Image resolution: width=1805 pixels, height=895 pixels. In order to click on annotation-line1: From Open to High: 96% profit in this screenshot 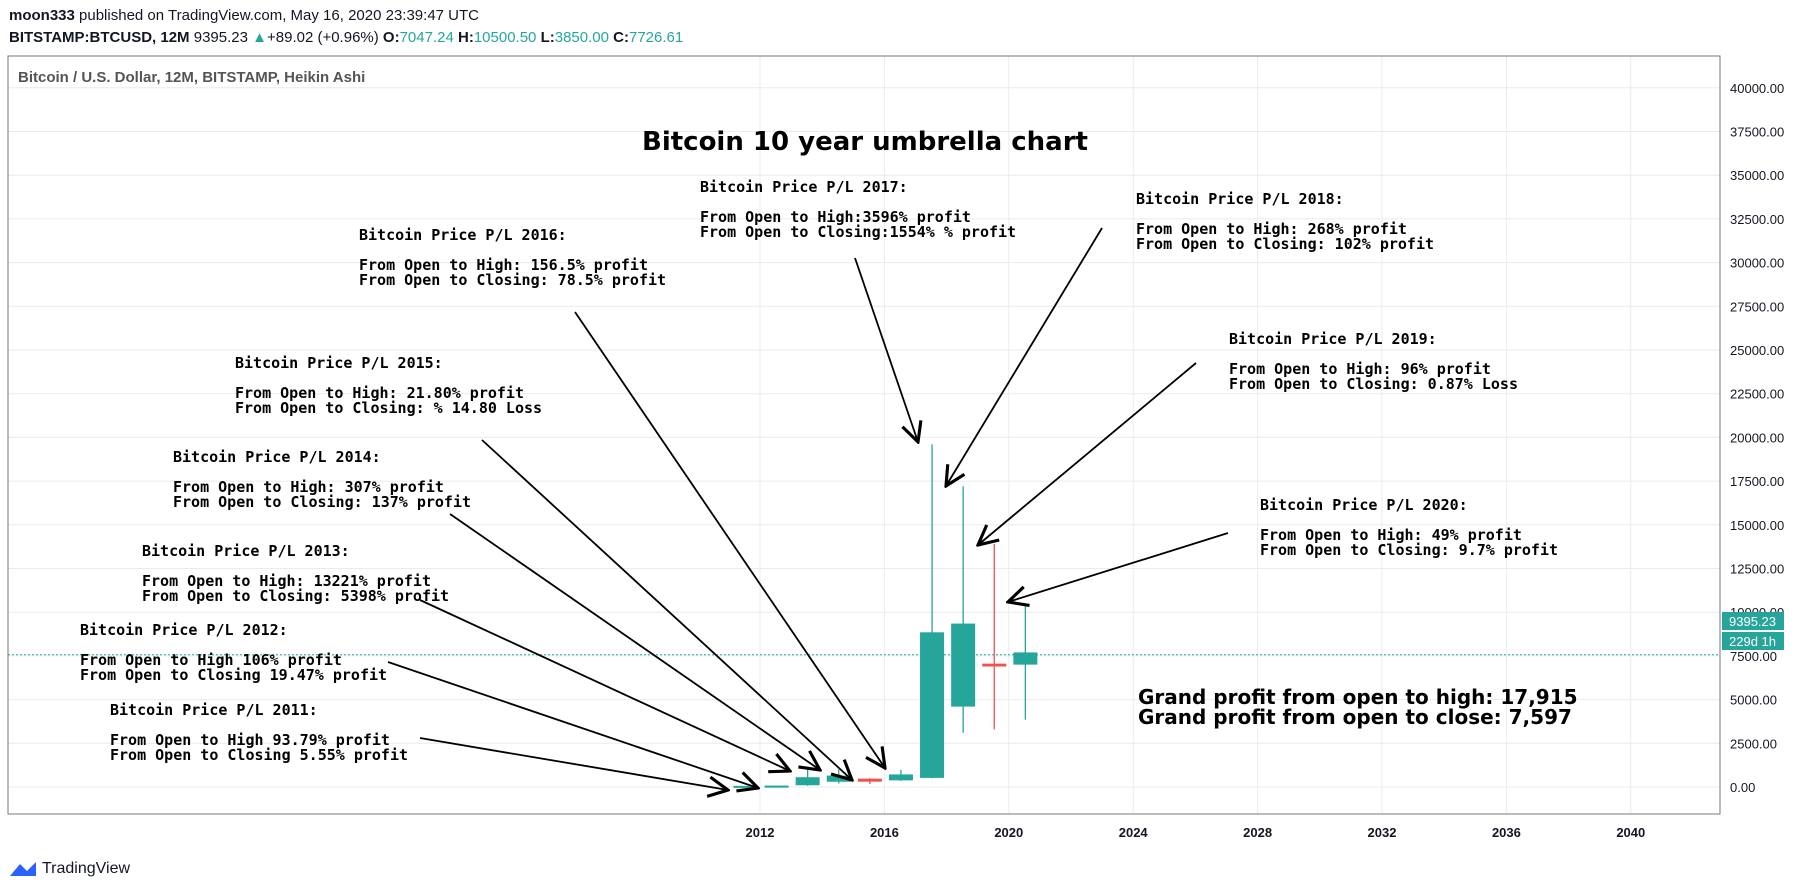, I will do `click(1360, 369)`.